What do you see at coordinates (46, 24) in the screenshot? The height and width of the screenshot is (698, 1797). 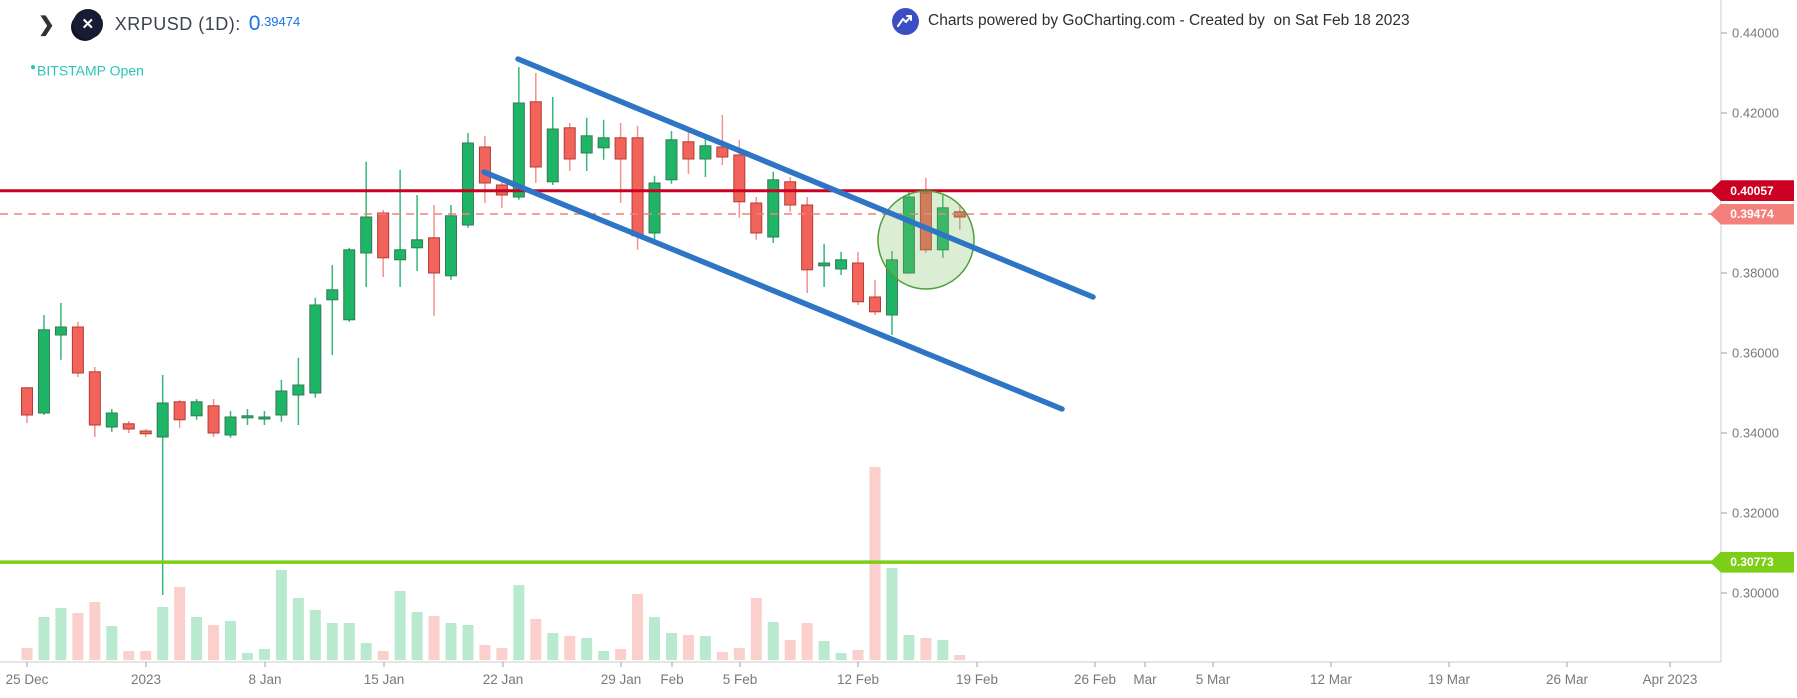 I see `expand-chevron-icon: ❯` at bounding box center [46, 24].